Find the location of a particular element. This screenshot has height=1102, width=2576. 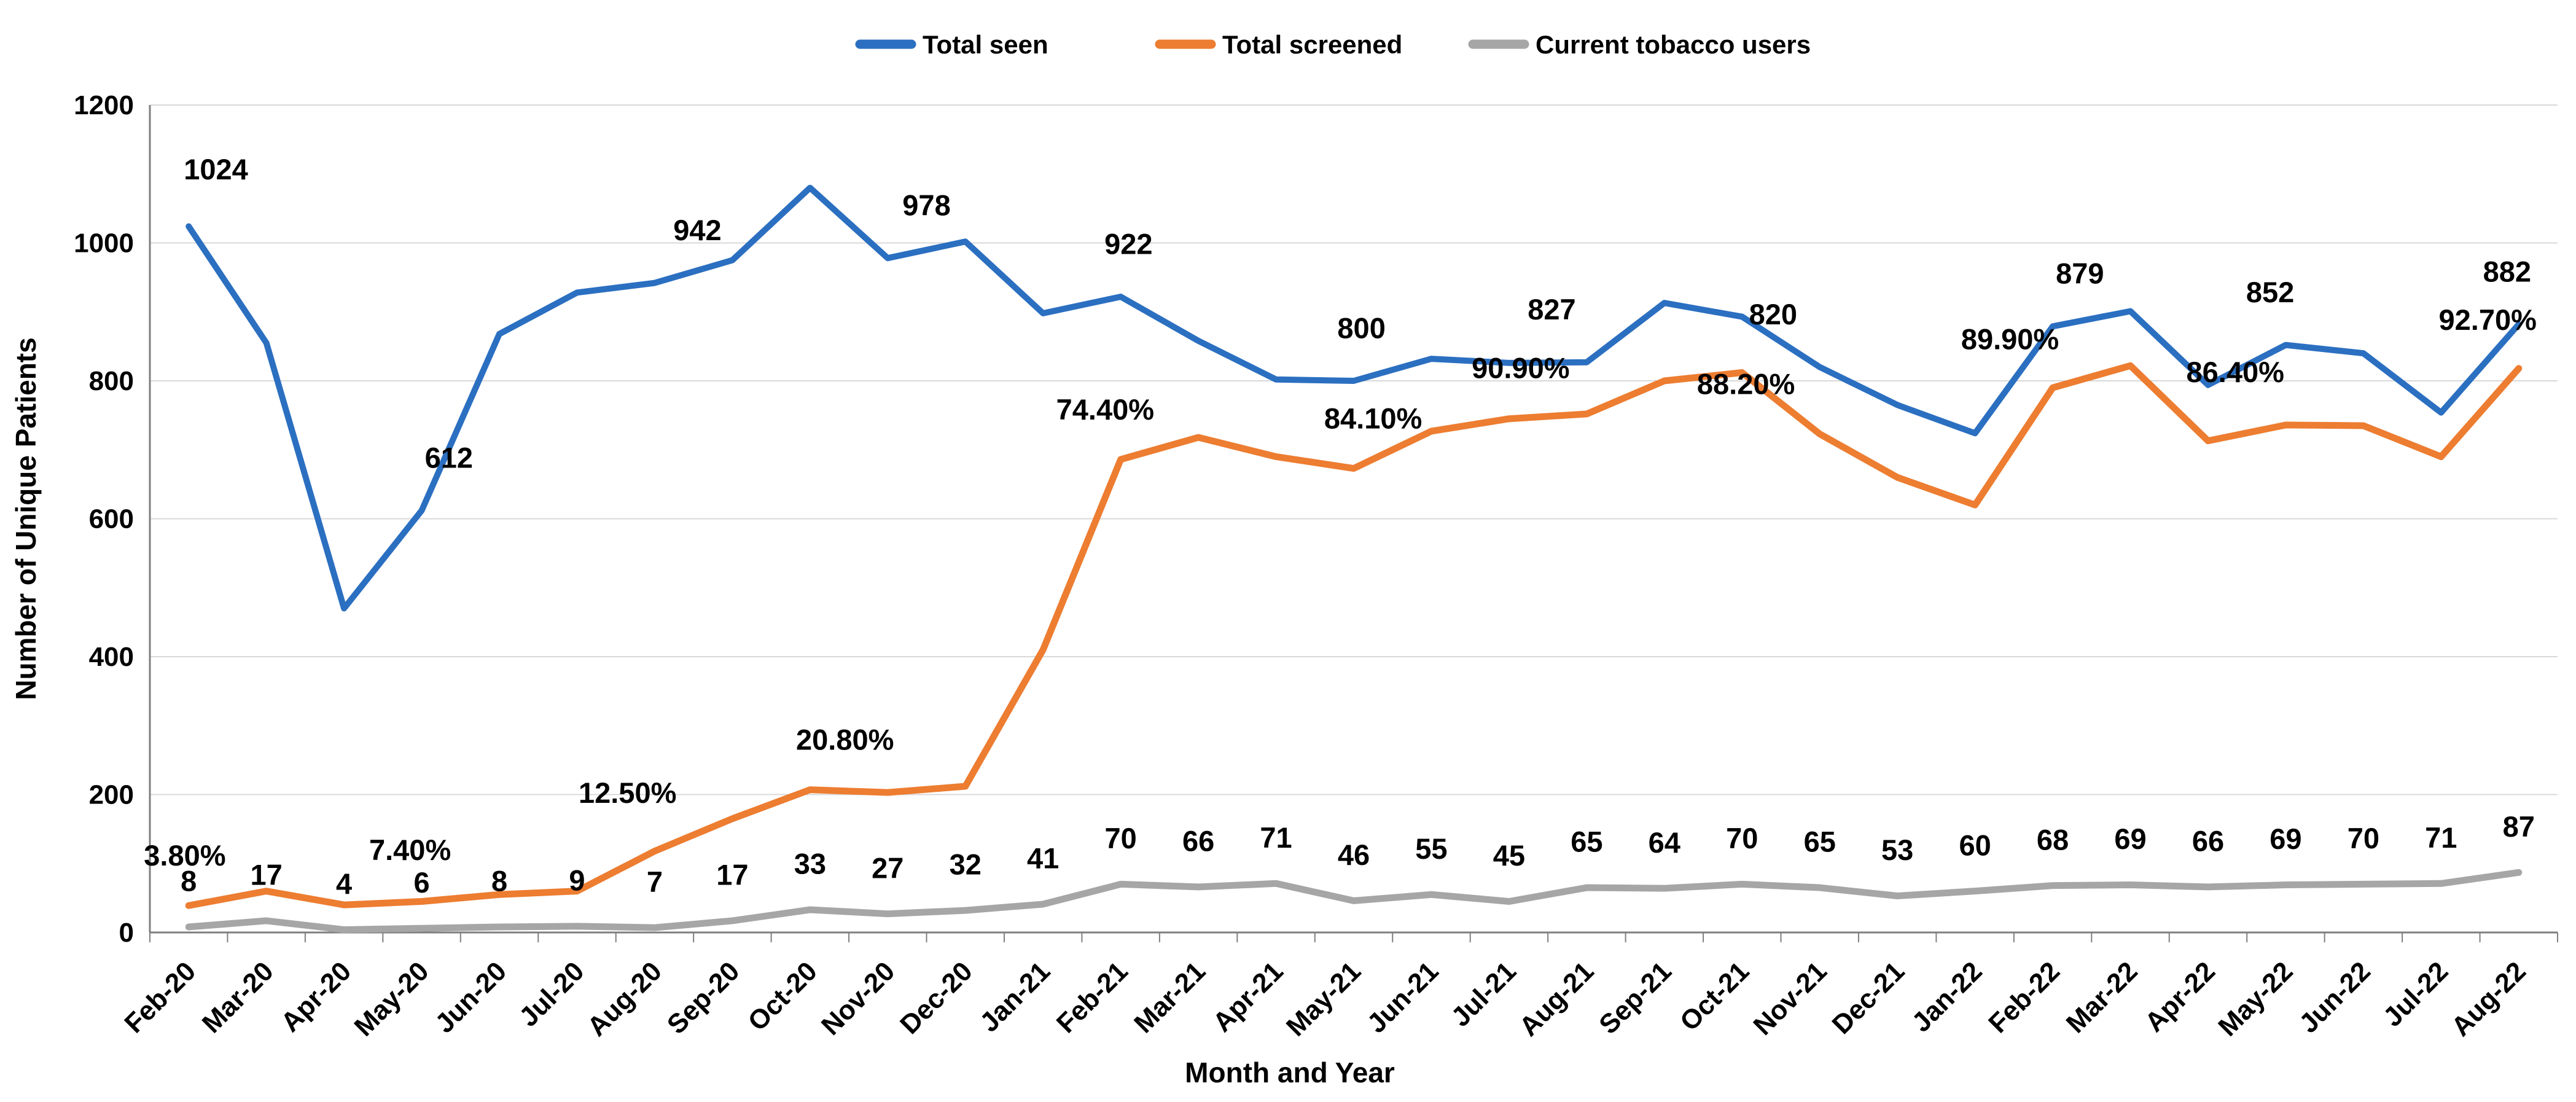

x-tick-label: Jul-21 is located at coordinates (1483, 994).